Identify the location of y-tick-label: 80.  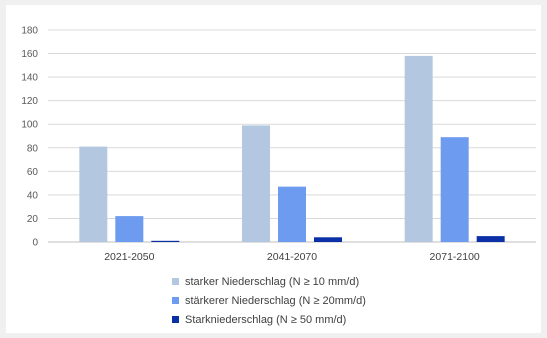
(33, 148).